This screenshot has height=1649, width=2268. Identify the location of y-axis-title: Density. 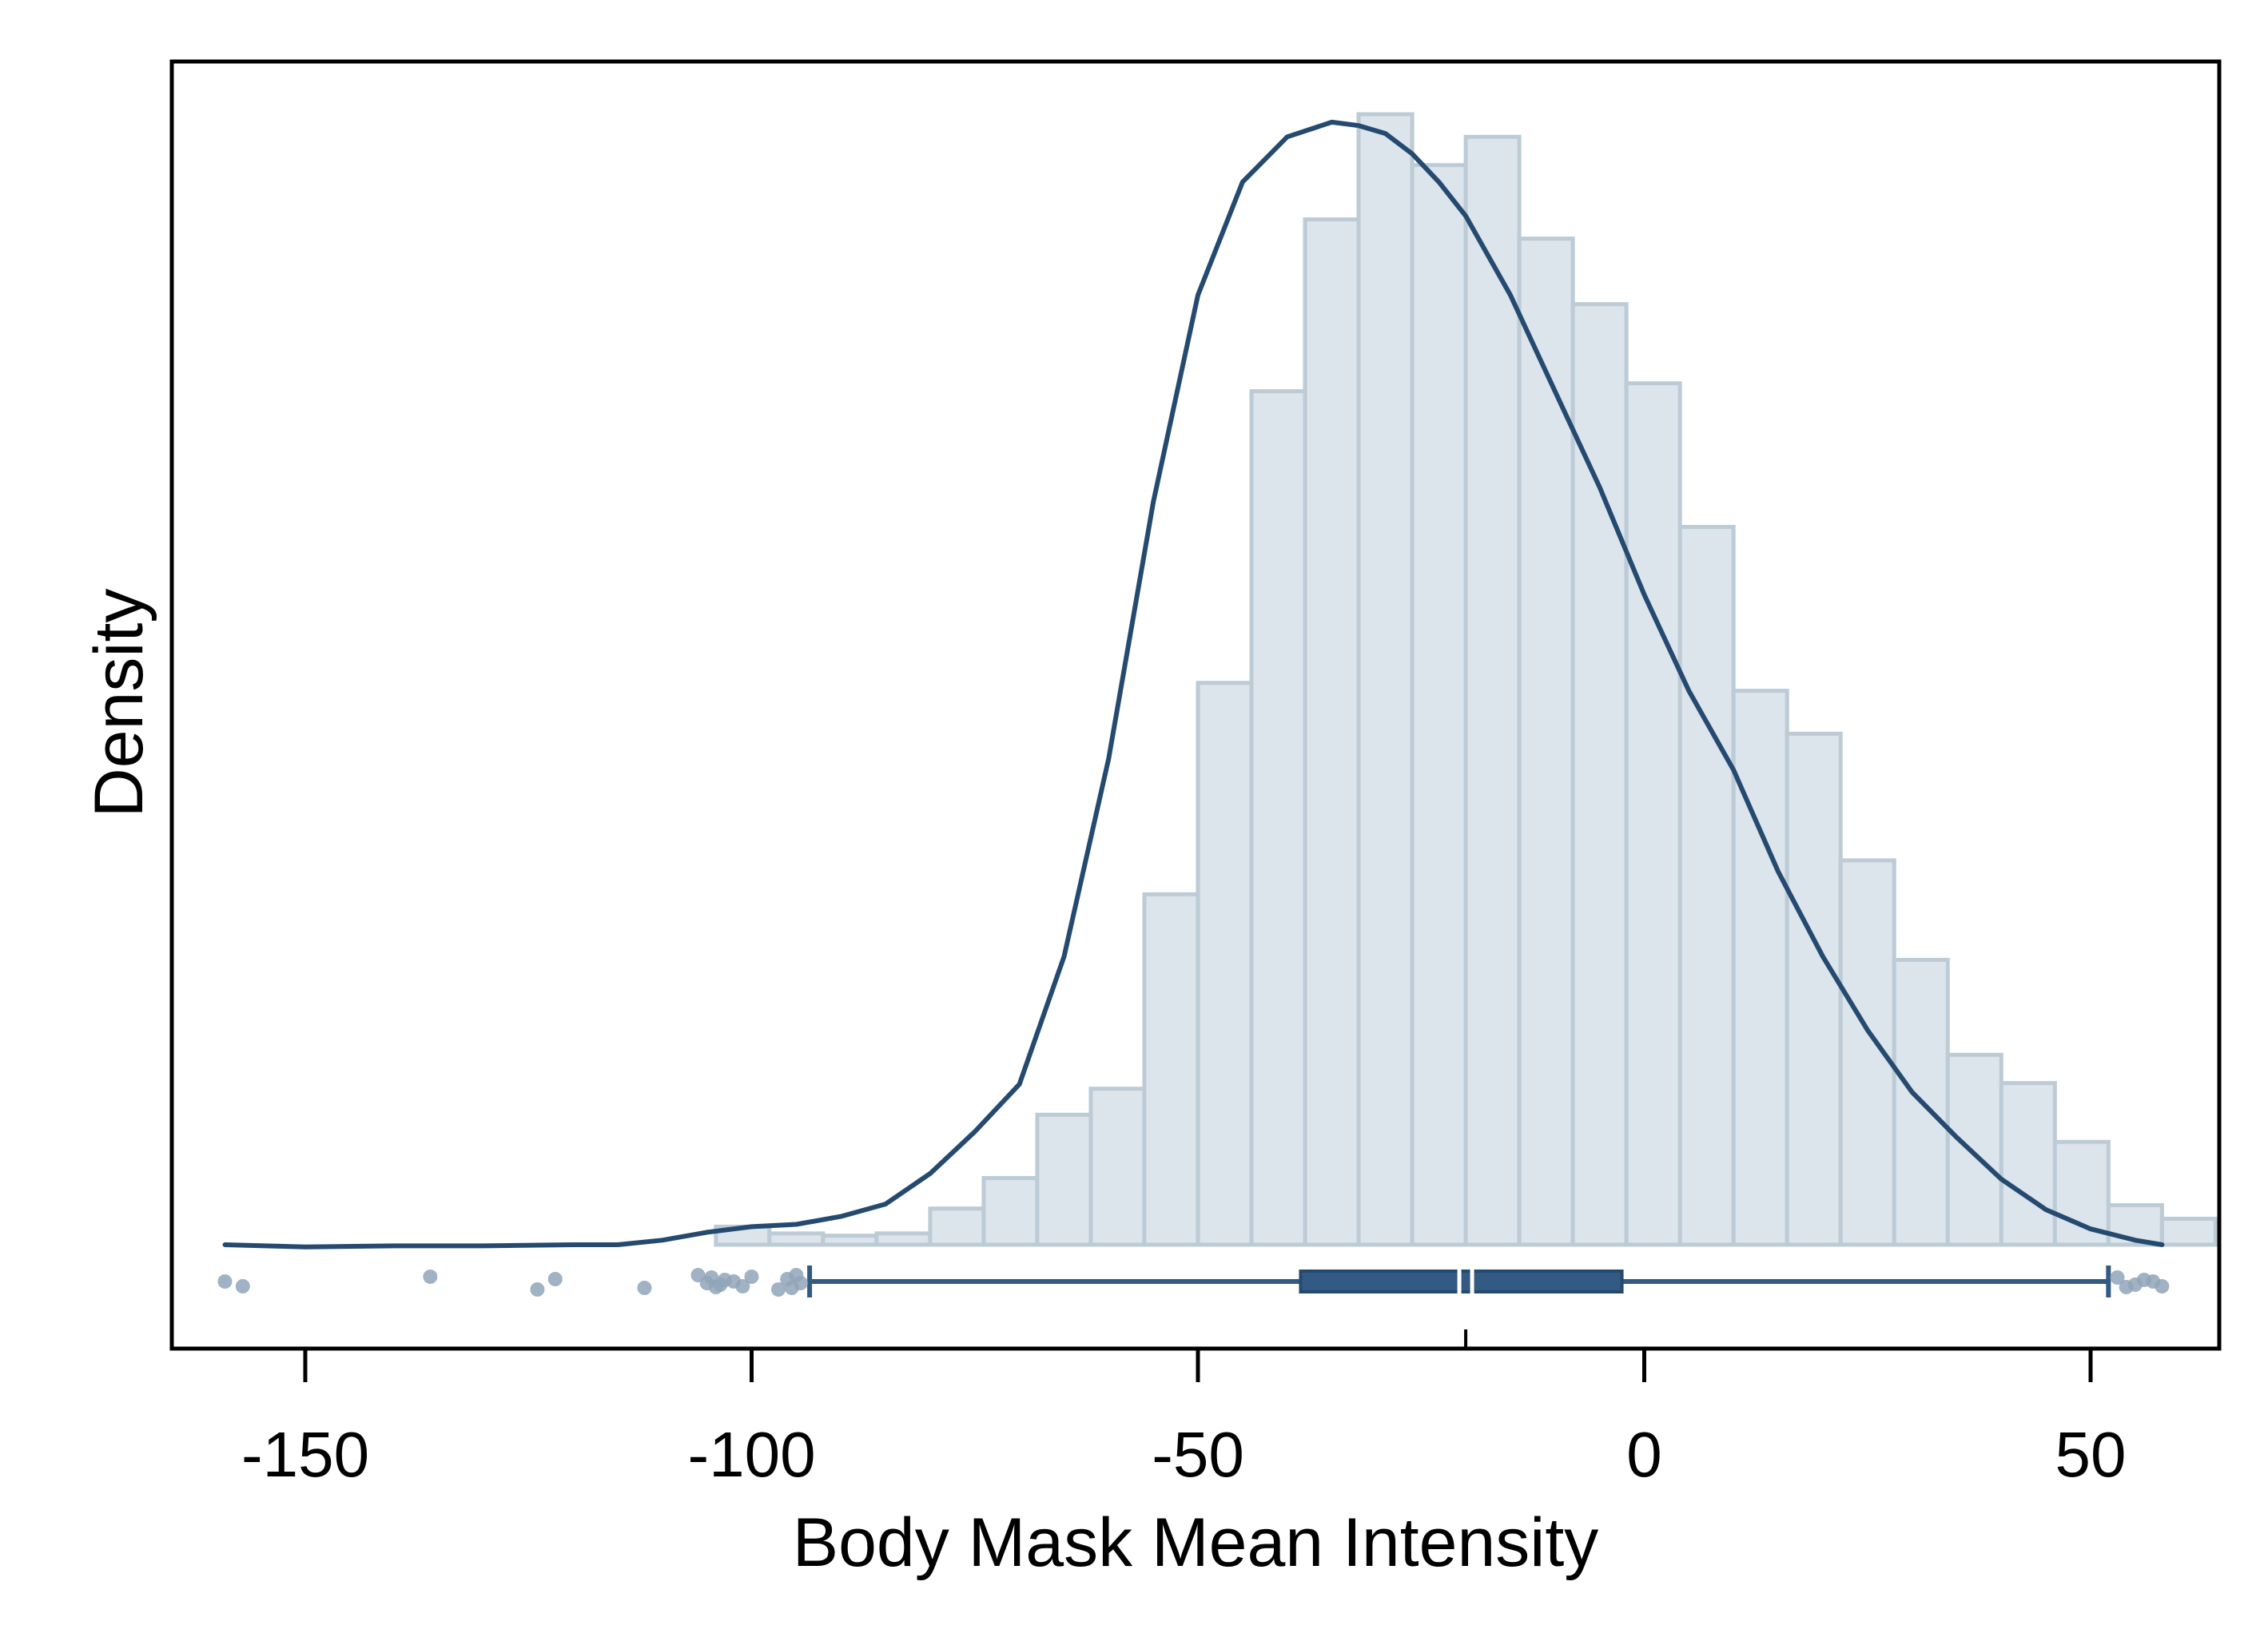
(119, 703).